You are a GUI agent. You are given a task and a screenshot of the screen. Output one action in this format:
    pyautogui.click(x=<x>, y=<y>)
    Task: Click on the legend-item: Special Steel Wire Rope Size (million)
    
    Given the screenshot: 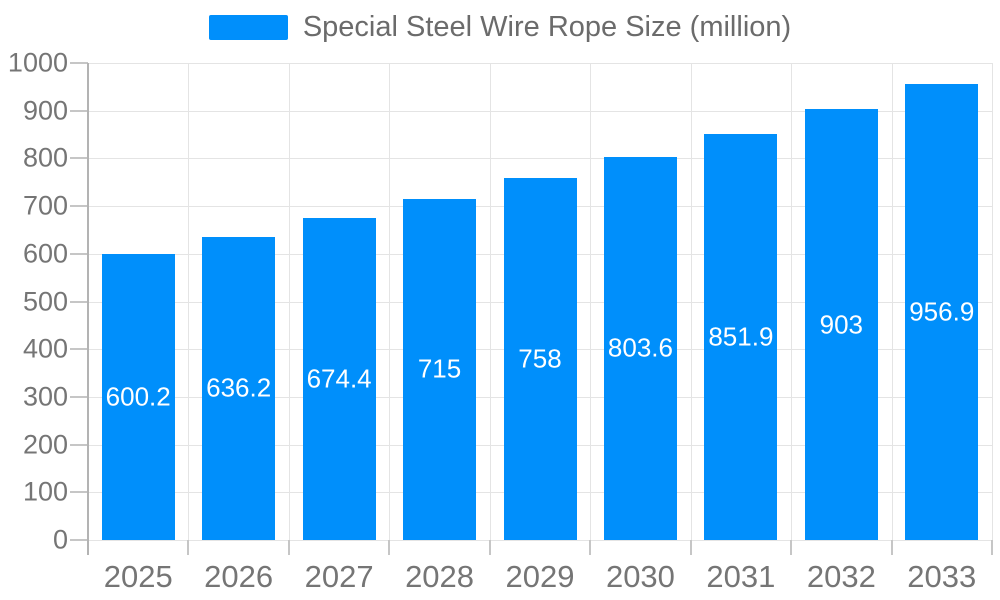 What is the action you would take?
    pyautogui.click(x=500, y=27)
    